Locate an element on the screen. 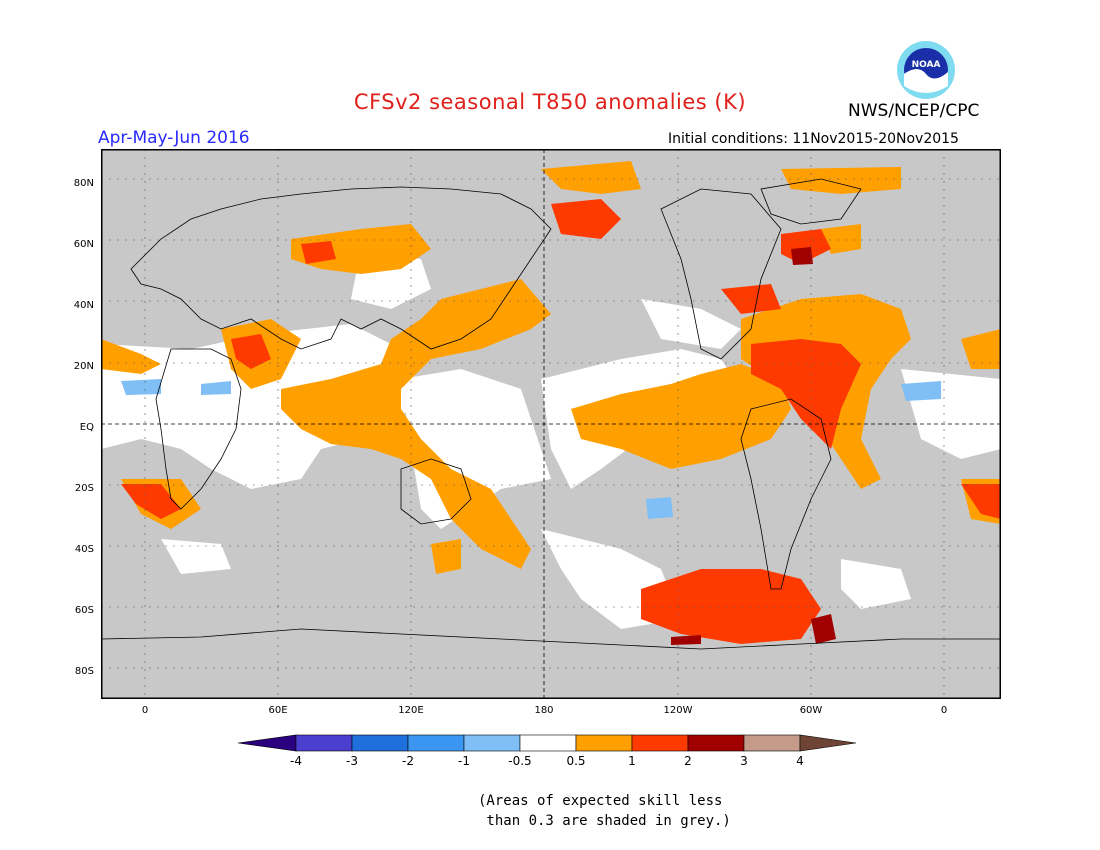 The height and width of the screenshot is (850, 1100). longitude-label: 120E is located at coordinates (411, 710).